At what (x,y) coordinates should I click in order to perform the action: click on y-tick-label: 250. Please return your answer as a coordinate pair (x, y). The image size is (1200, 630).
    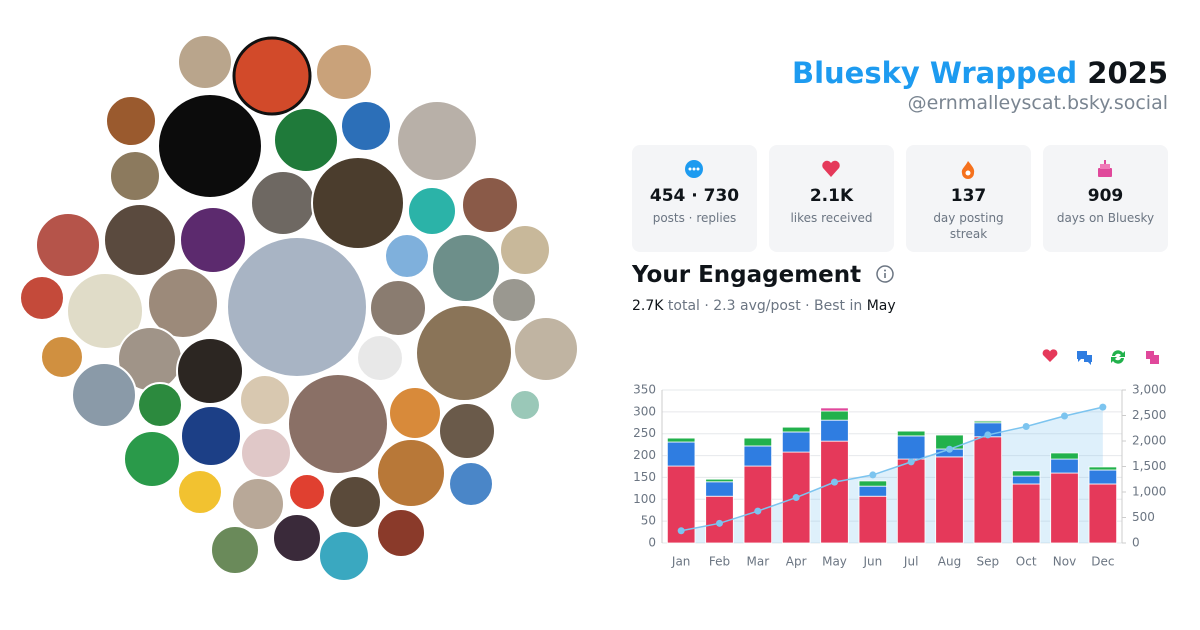
    Looking at the image, I should click on (644, 433).